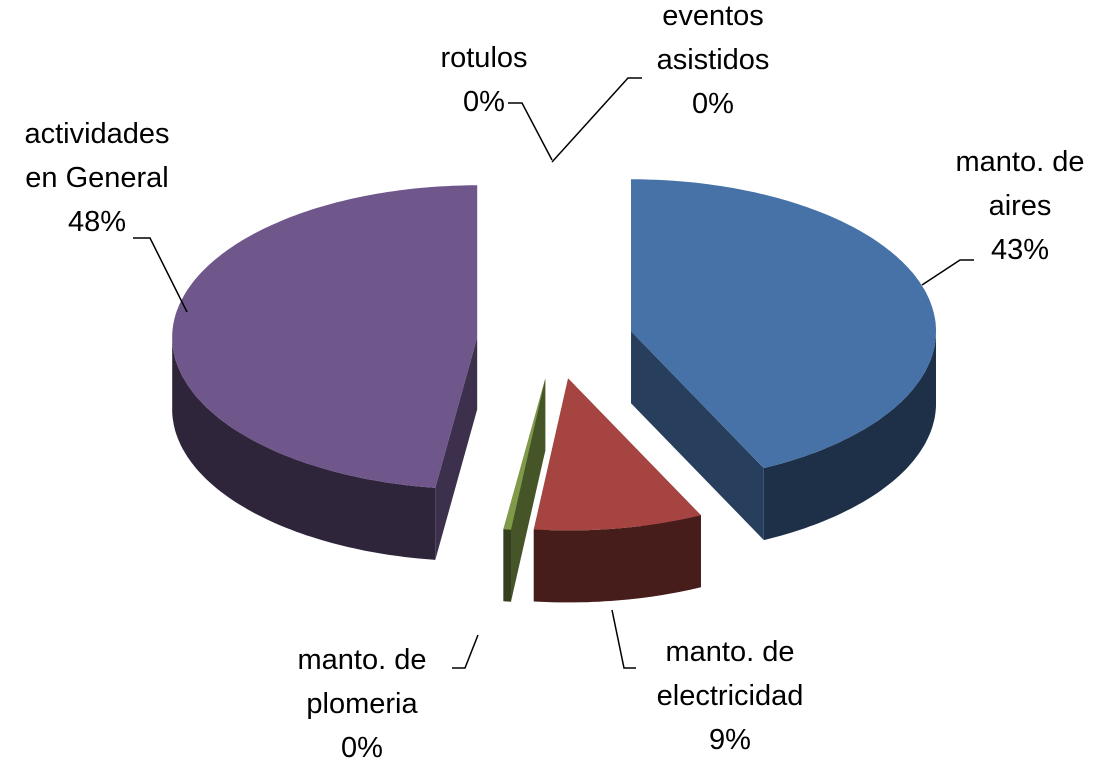  Describe the element at coordinates (97, 222) in the screenshot. I see `value-label: 48%` at that location.